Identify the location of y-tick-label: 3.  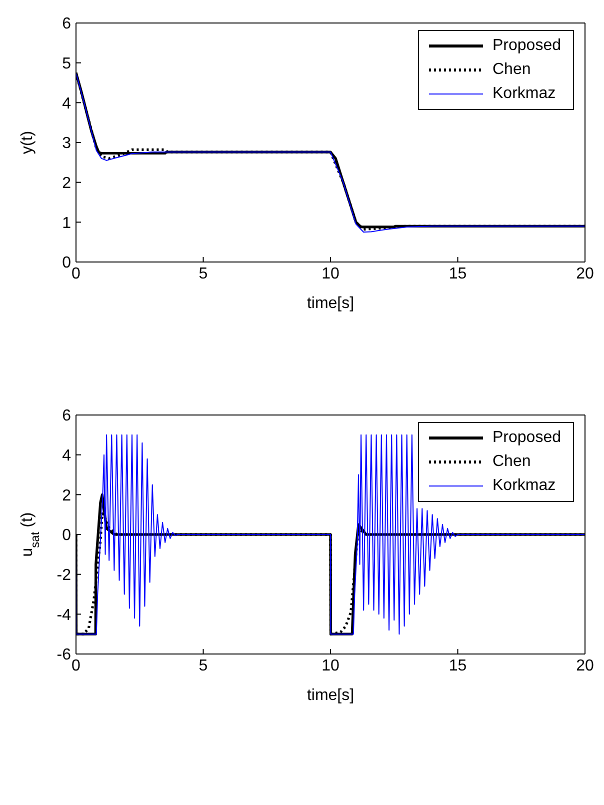
(67, 143).